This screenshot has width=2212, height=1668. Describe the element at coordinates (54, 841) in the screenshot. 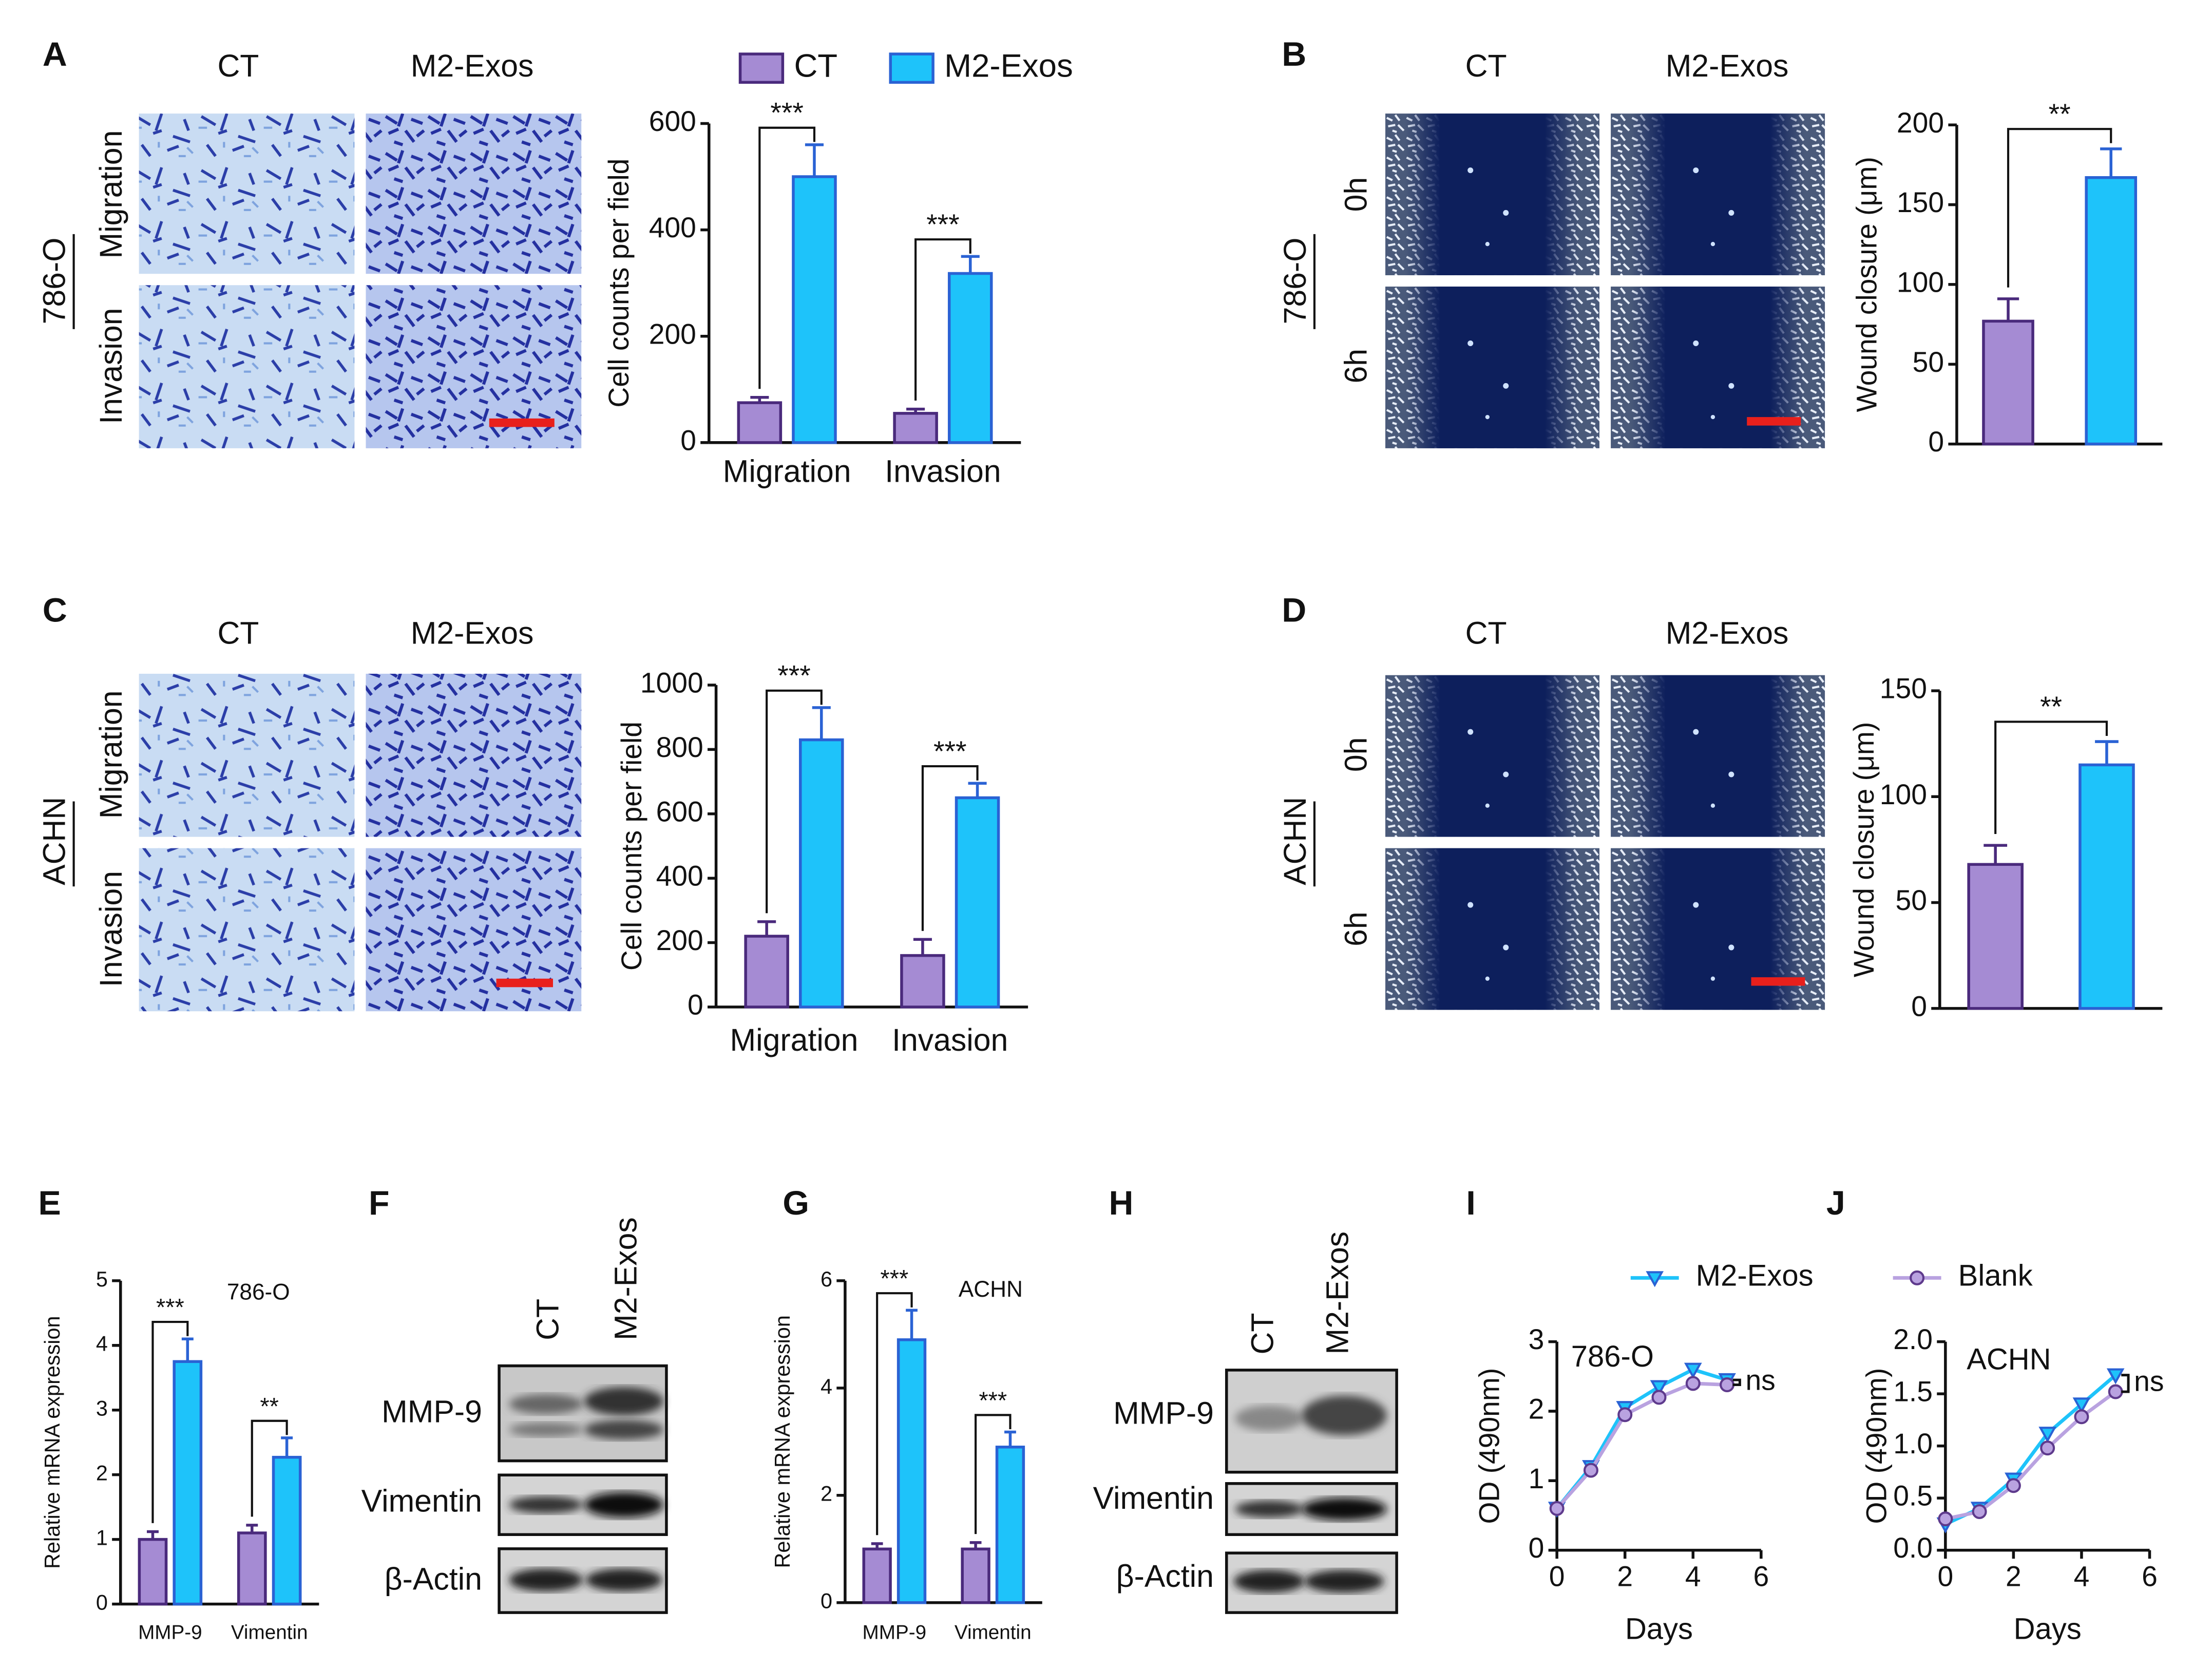

I see `cell-line-label: ACHN` at that location.